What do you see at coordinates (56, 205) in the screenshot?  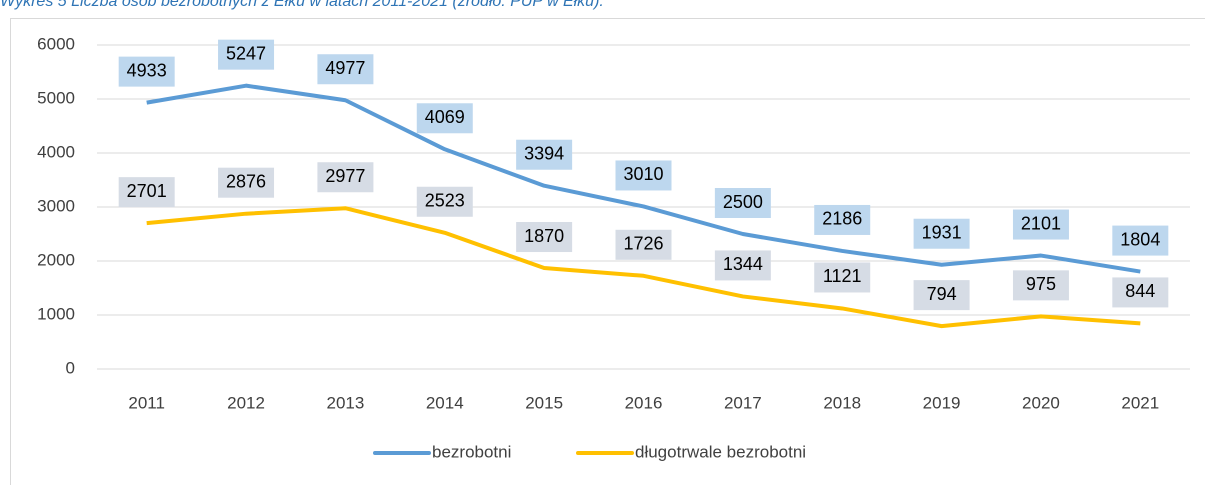 I see `y-tick-label: 3000` at bounding box center [56, 205].